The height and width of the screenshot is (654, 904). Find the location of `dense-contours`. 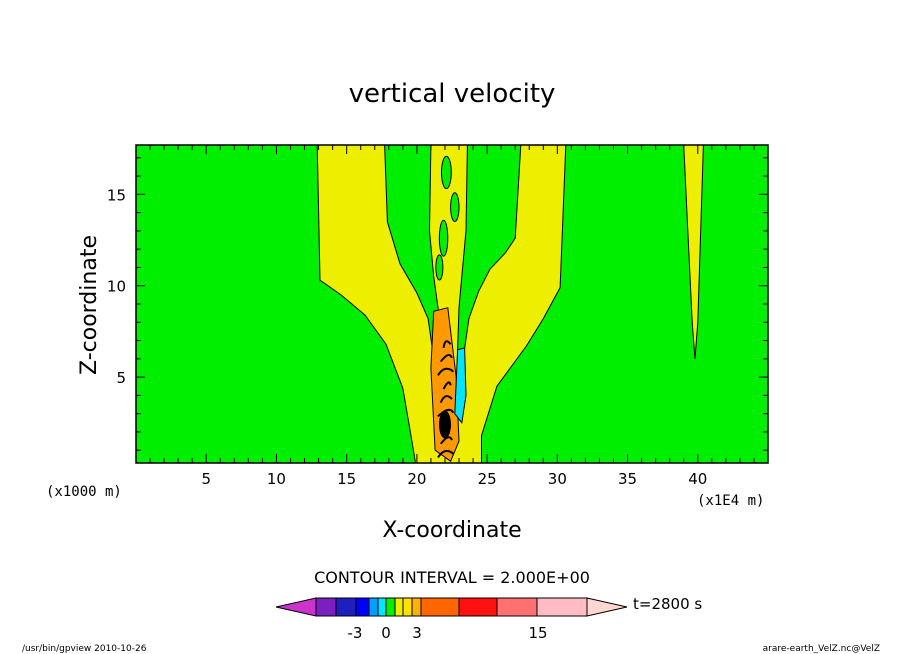

dense-contours is located at coordinates (444, 424).